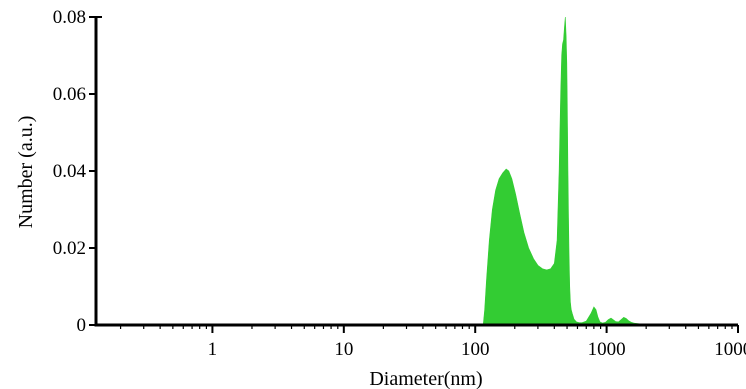  Describe the element at coordinates (69, 94) in the screenshot. I see `y-tick-label: 0.06` at that location.